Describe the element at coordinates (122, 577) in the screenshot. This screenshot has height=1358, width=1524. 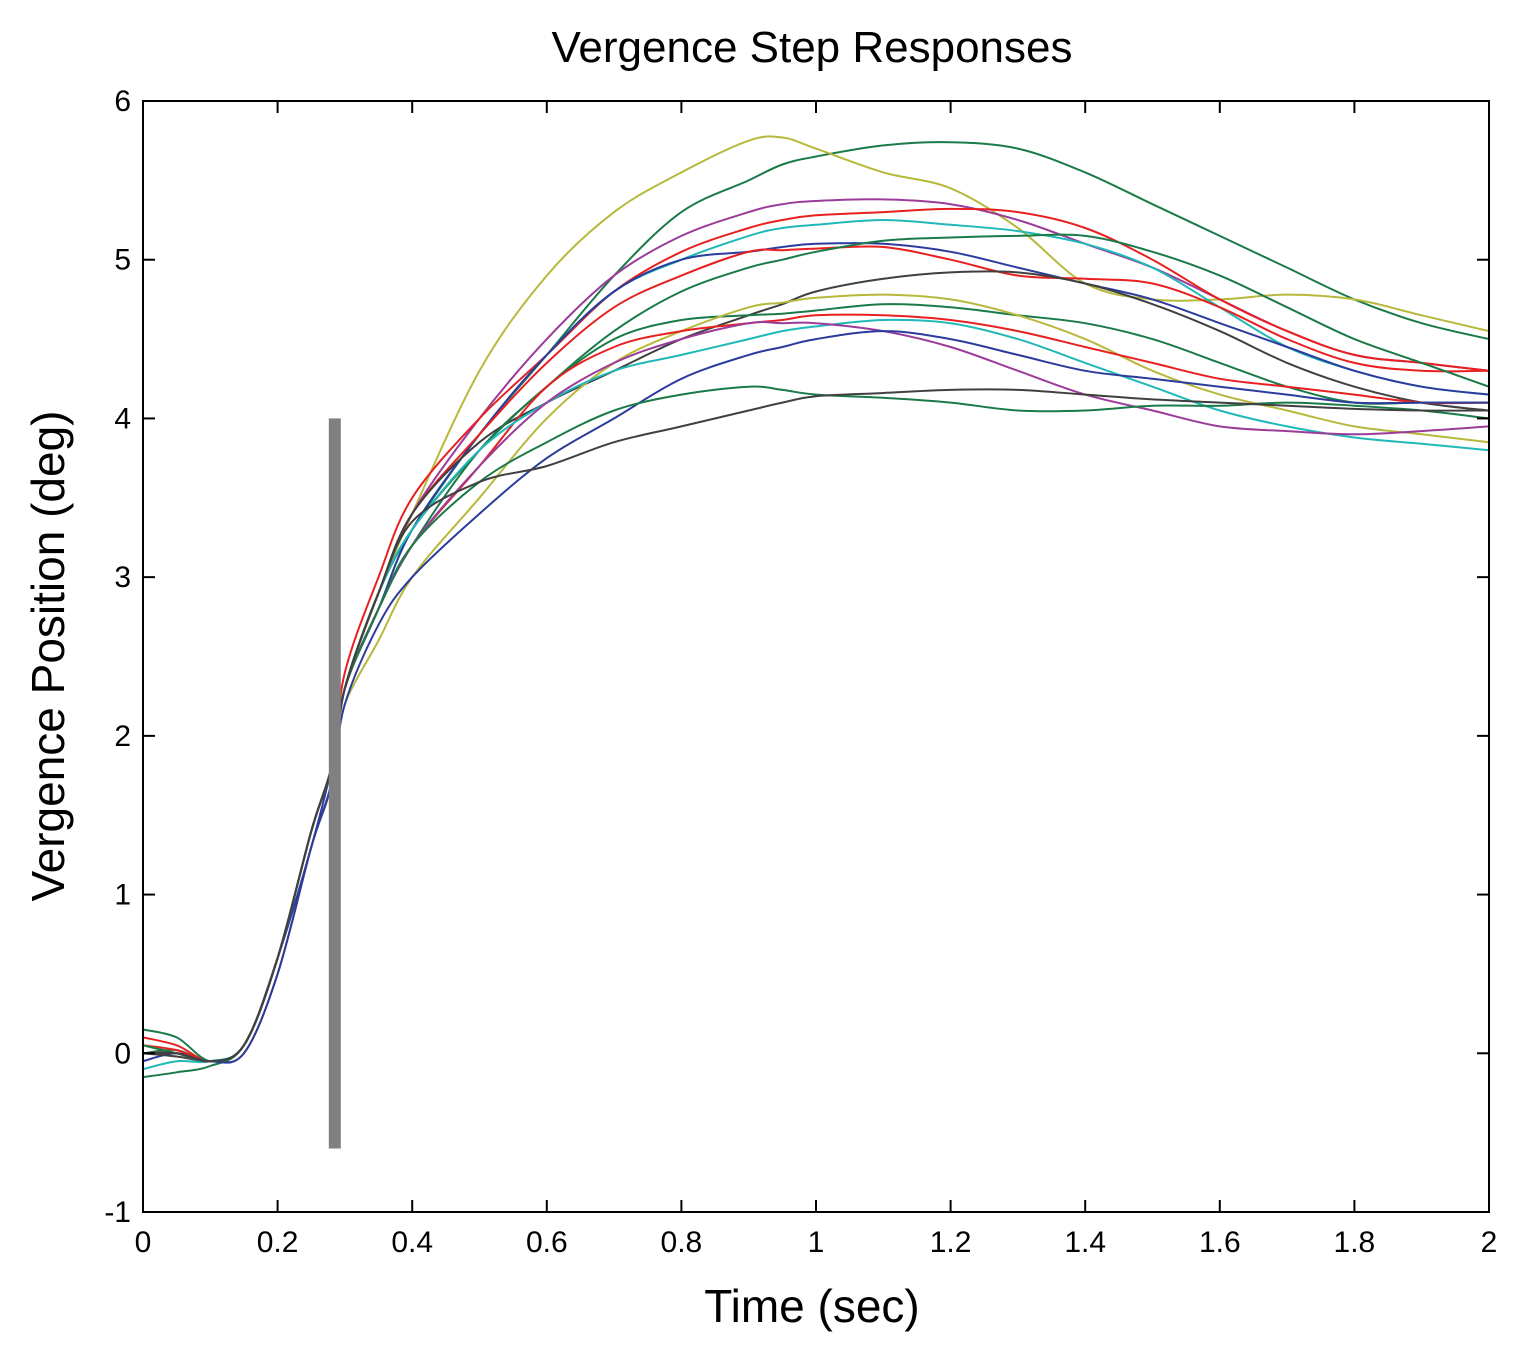
I see `y-tick-label: 3` at that location.